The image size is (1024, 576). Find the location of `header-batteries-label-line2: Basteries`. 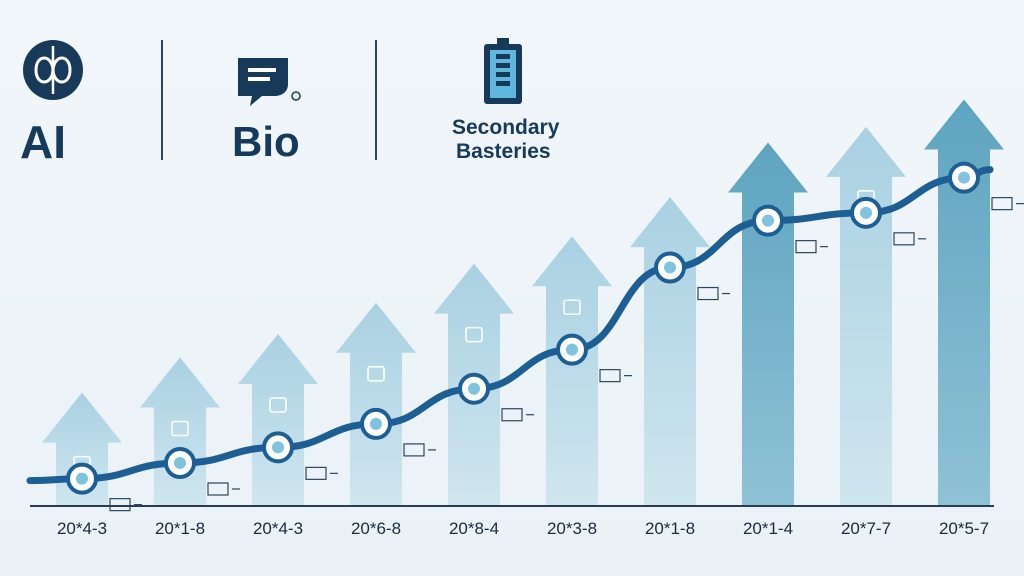

header-batteries-label-line2: Basteries is located at coordinates (503, 151).